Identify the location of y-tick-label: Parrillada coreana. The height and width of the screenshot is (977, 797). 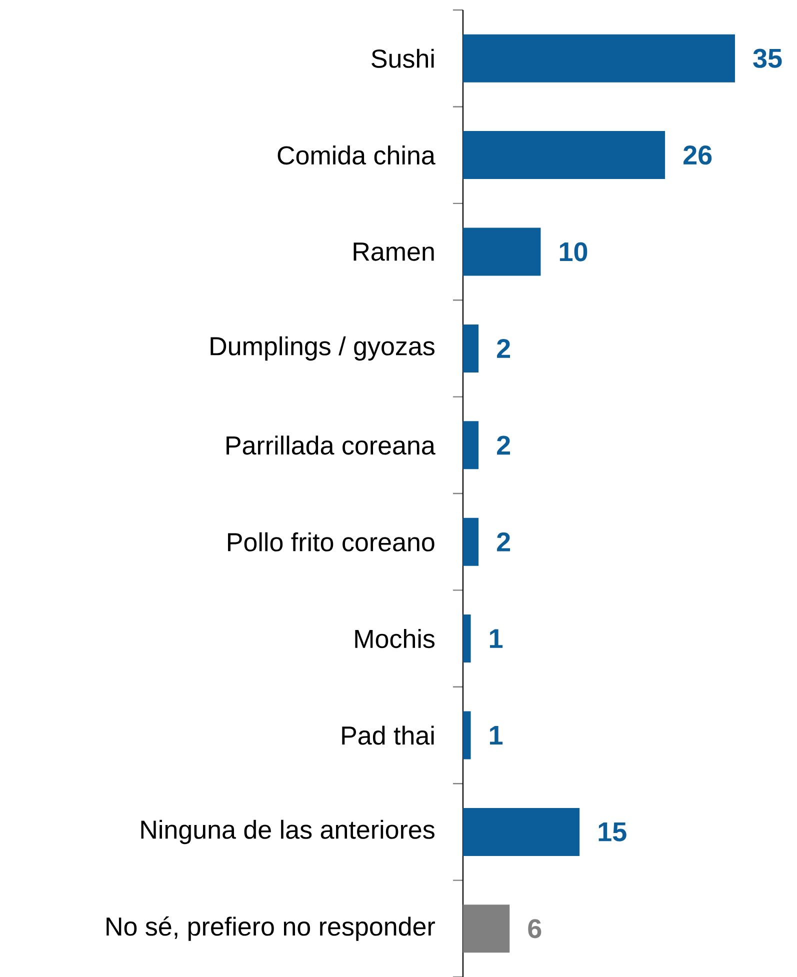
(331, 445).